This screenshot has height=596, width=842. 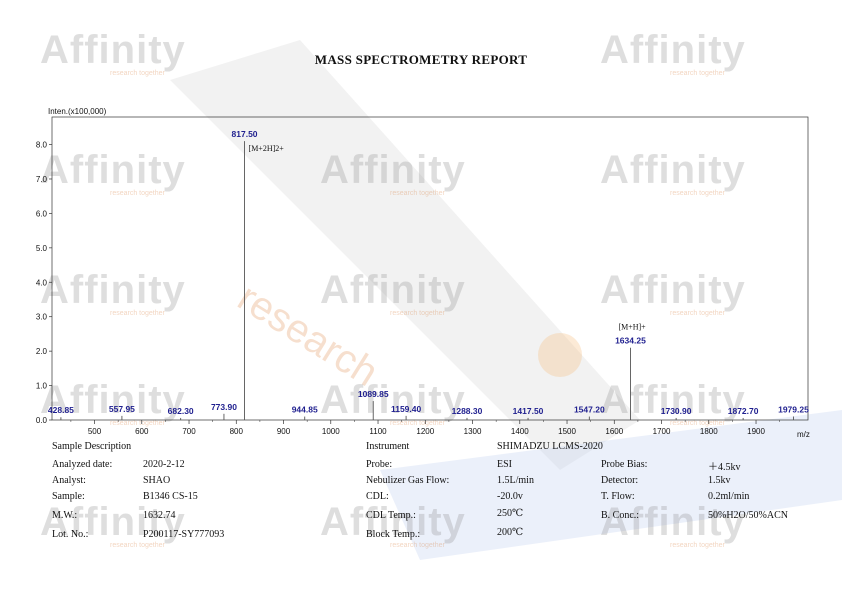 I want to click on sample-label-sample: Sample:, so click(x=68, y=496).